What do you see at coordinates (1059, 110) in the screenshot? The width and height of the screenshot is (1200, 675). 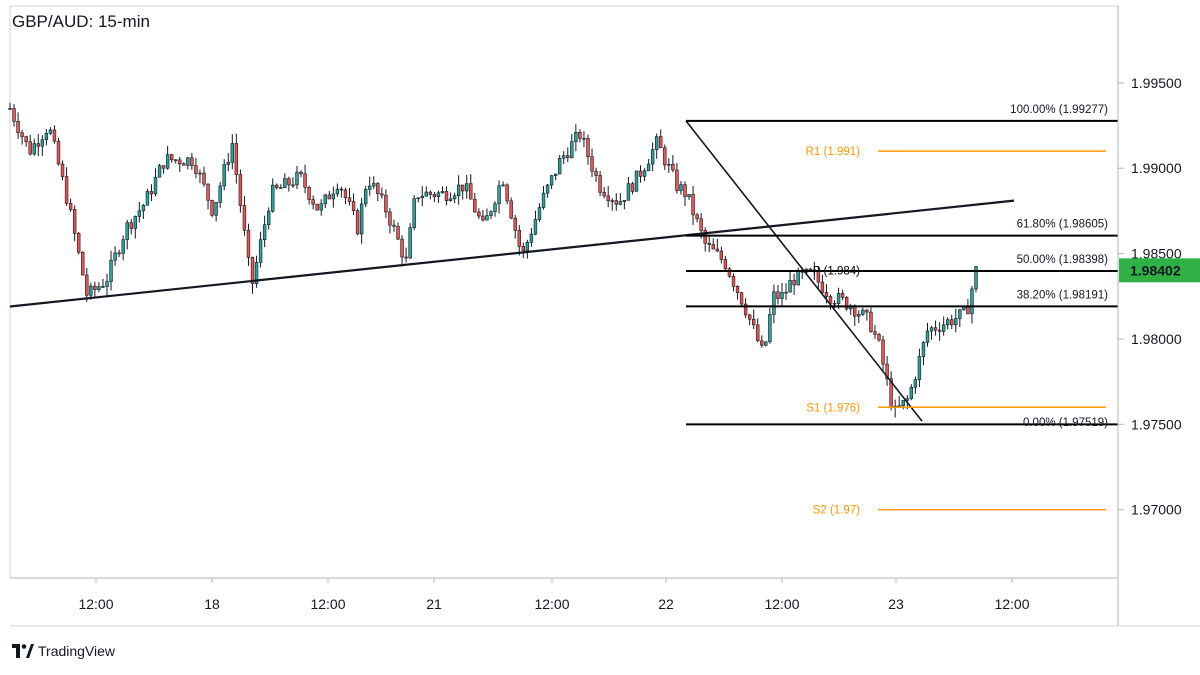 I see `fib-level-label: 100.00% (1.99277)` at bounding box center [1059, 110].